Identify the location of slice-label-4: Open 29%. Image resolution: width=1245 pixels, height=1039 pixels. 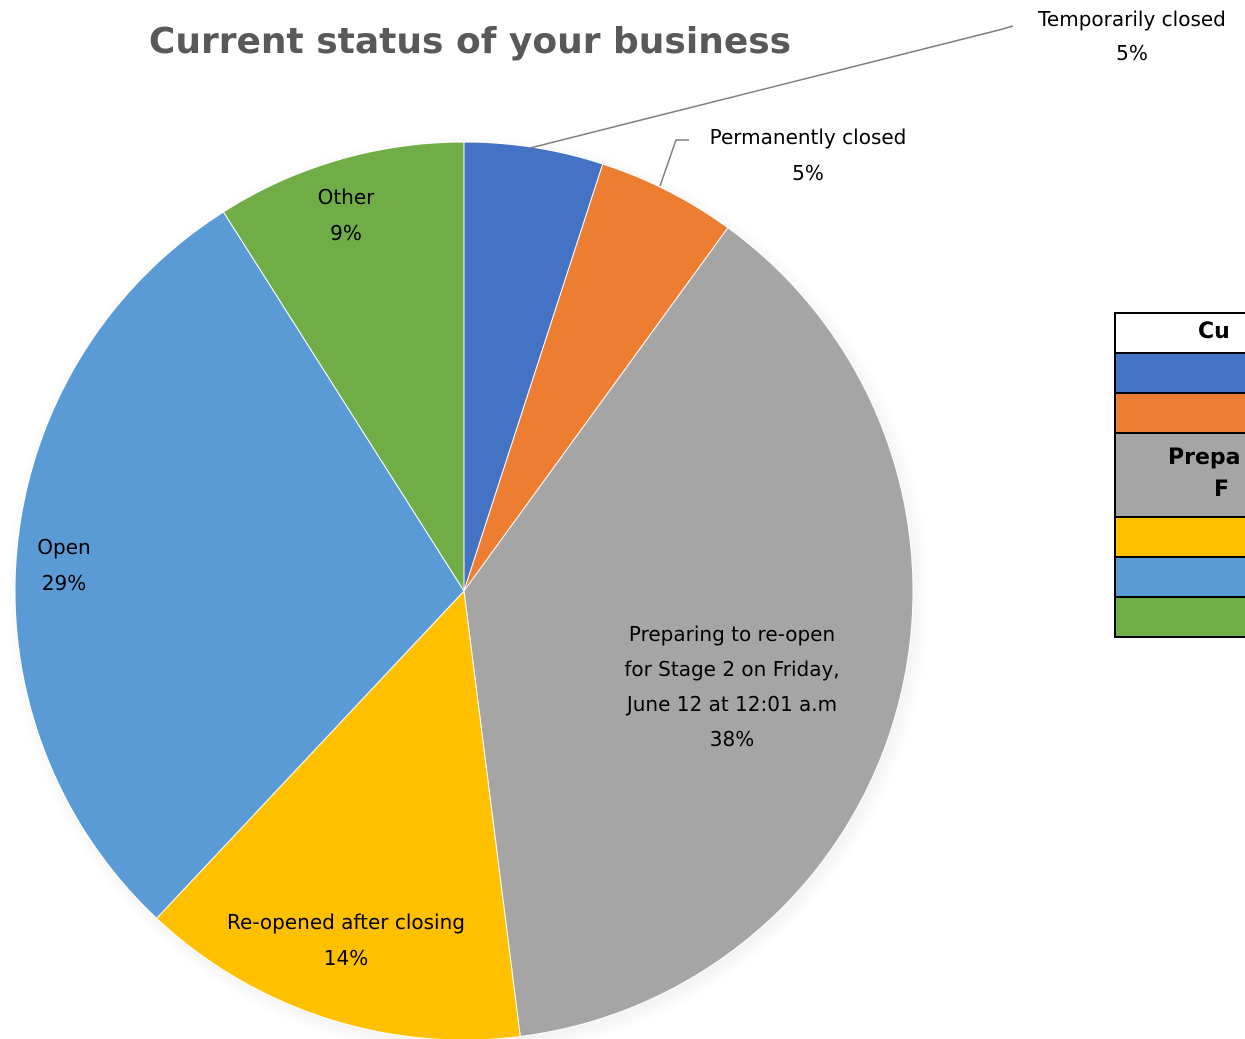
(63, 565).